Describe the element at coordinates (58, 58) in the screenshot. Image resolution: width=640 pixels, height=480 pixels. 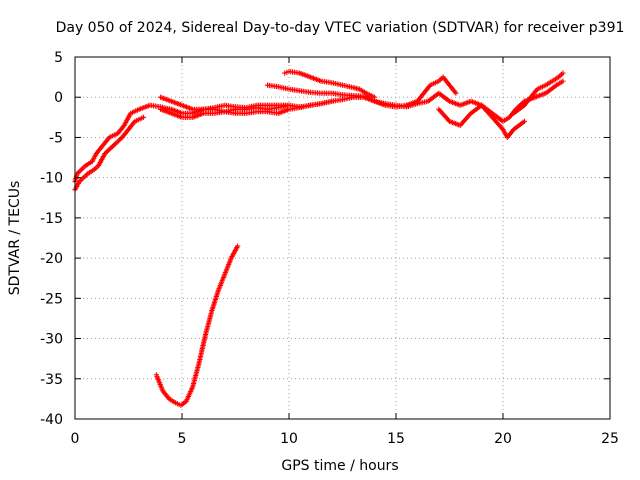
I see `y-tick-label: 5` at that location.